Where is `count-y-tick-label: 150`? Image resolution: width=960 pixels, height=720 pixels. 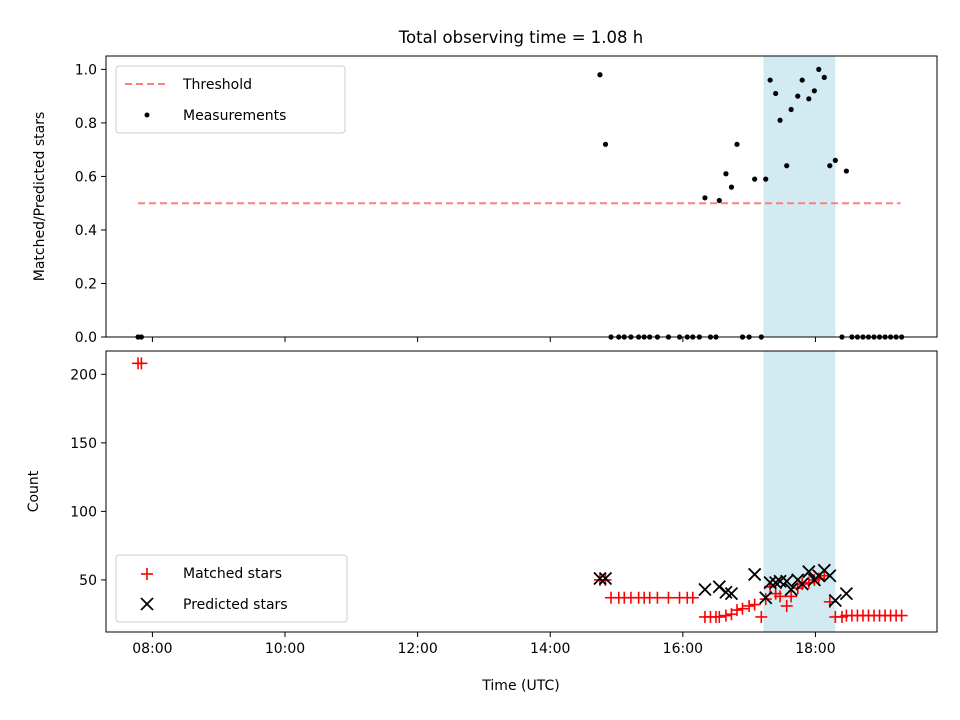
count-y-tick-label: 150 is located at coordinates (83, 444).